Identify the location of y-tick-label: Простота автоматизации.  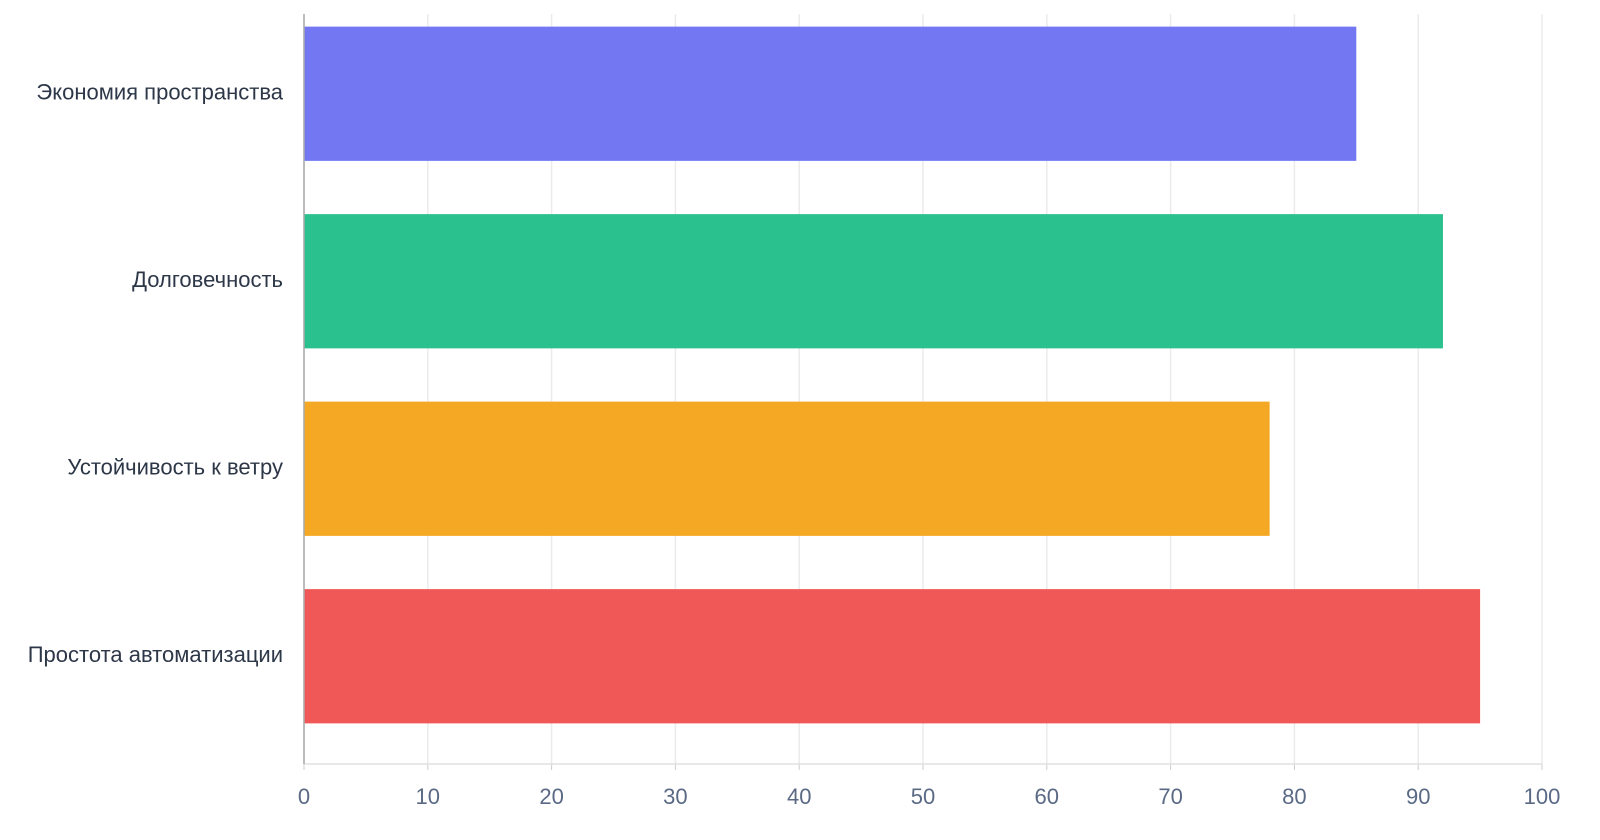
(155, 654).